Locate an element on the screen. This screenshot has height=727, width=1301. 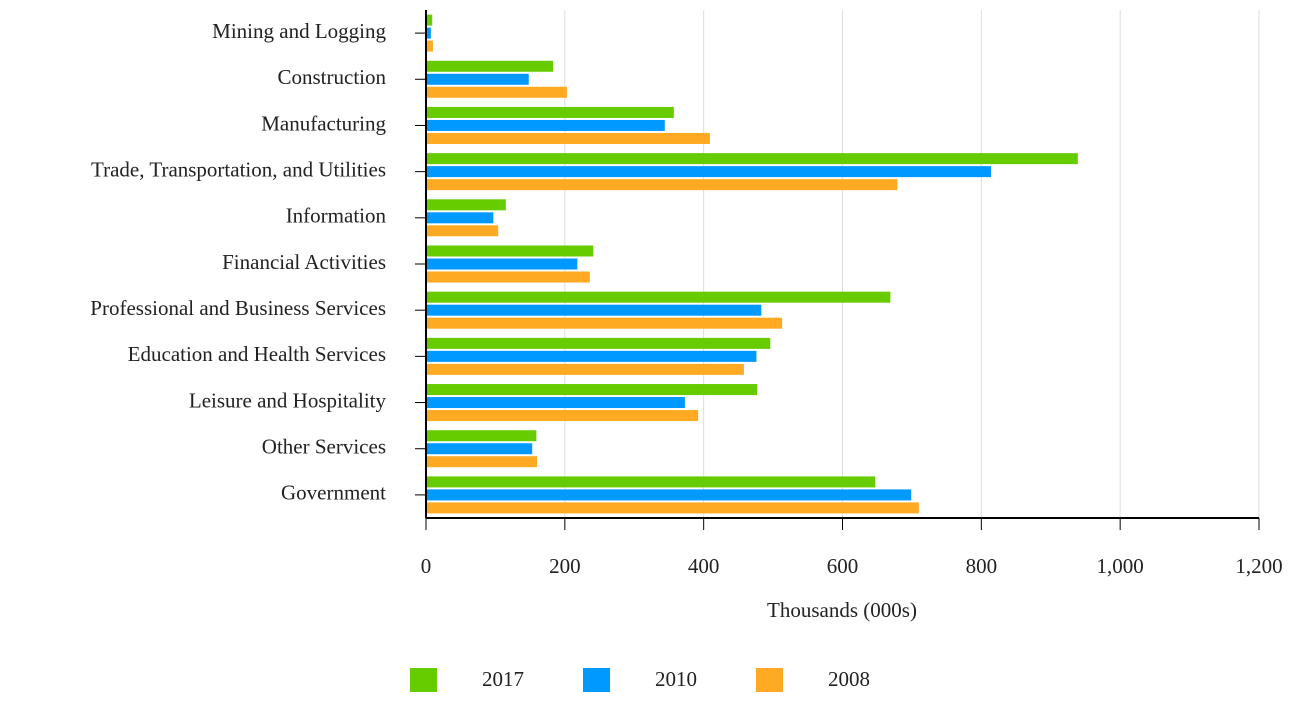
y-tick-label: Mining and Logging is located at coordinates (299, 31).